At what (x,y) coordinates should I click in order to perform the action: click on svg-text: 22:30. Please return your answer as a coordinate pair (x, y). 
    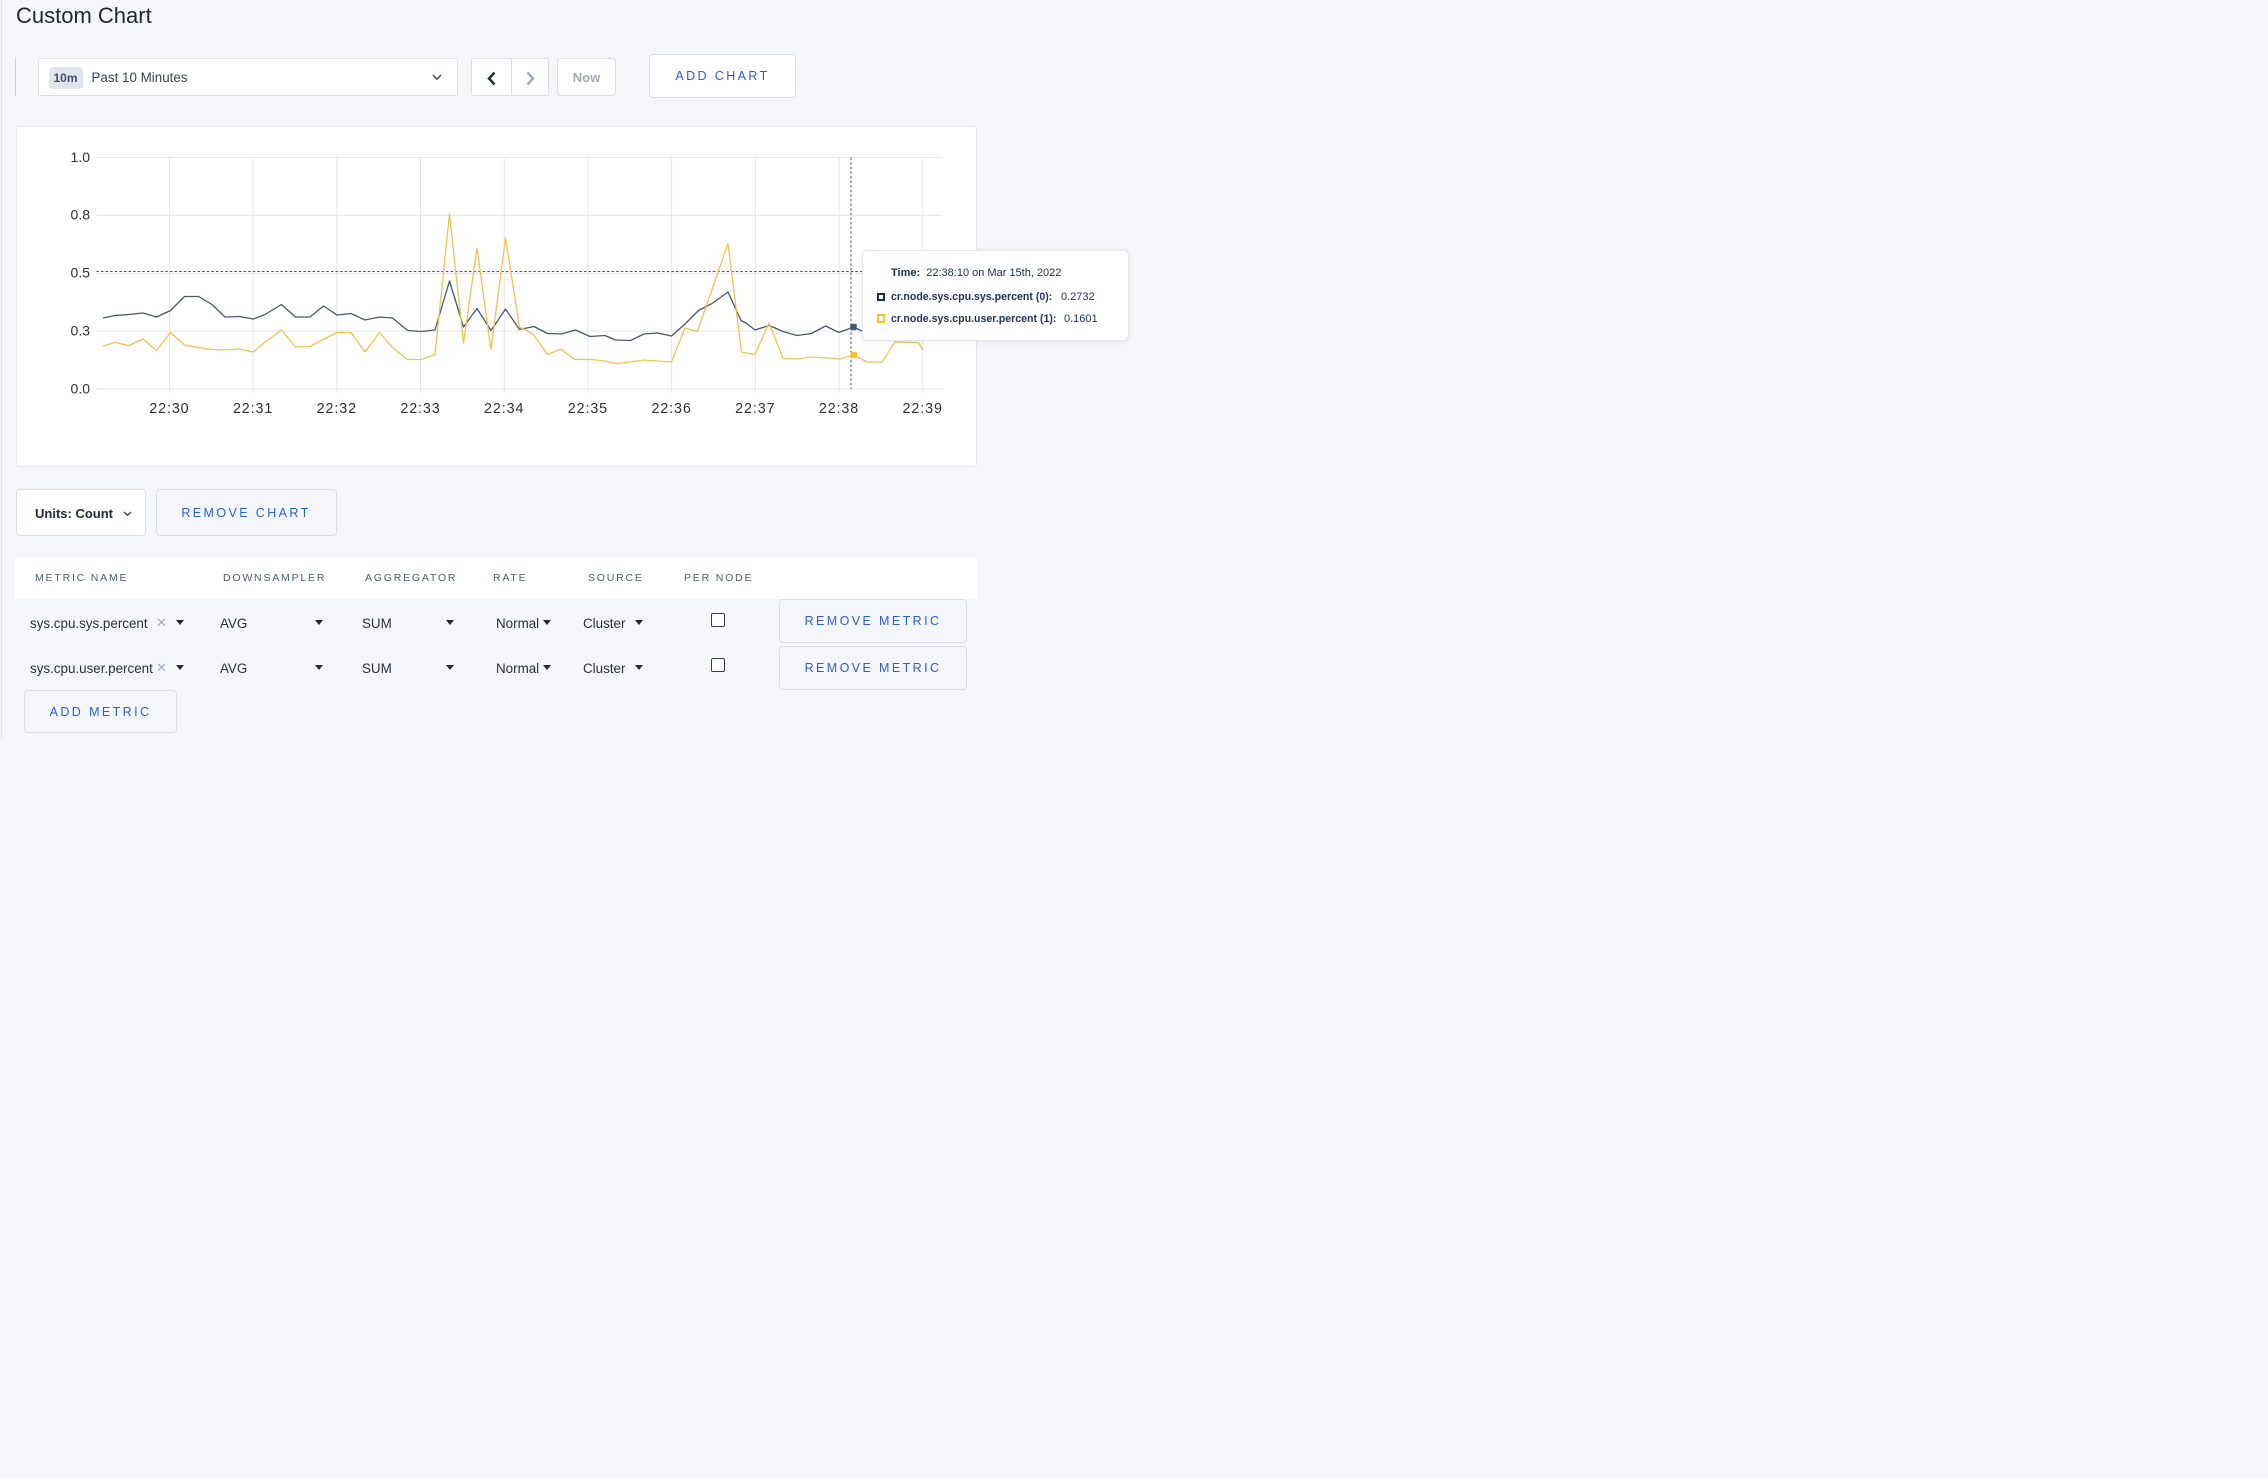
    Looking at the image, I should click on (169, 409).